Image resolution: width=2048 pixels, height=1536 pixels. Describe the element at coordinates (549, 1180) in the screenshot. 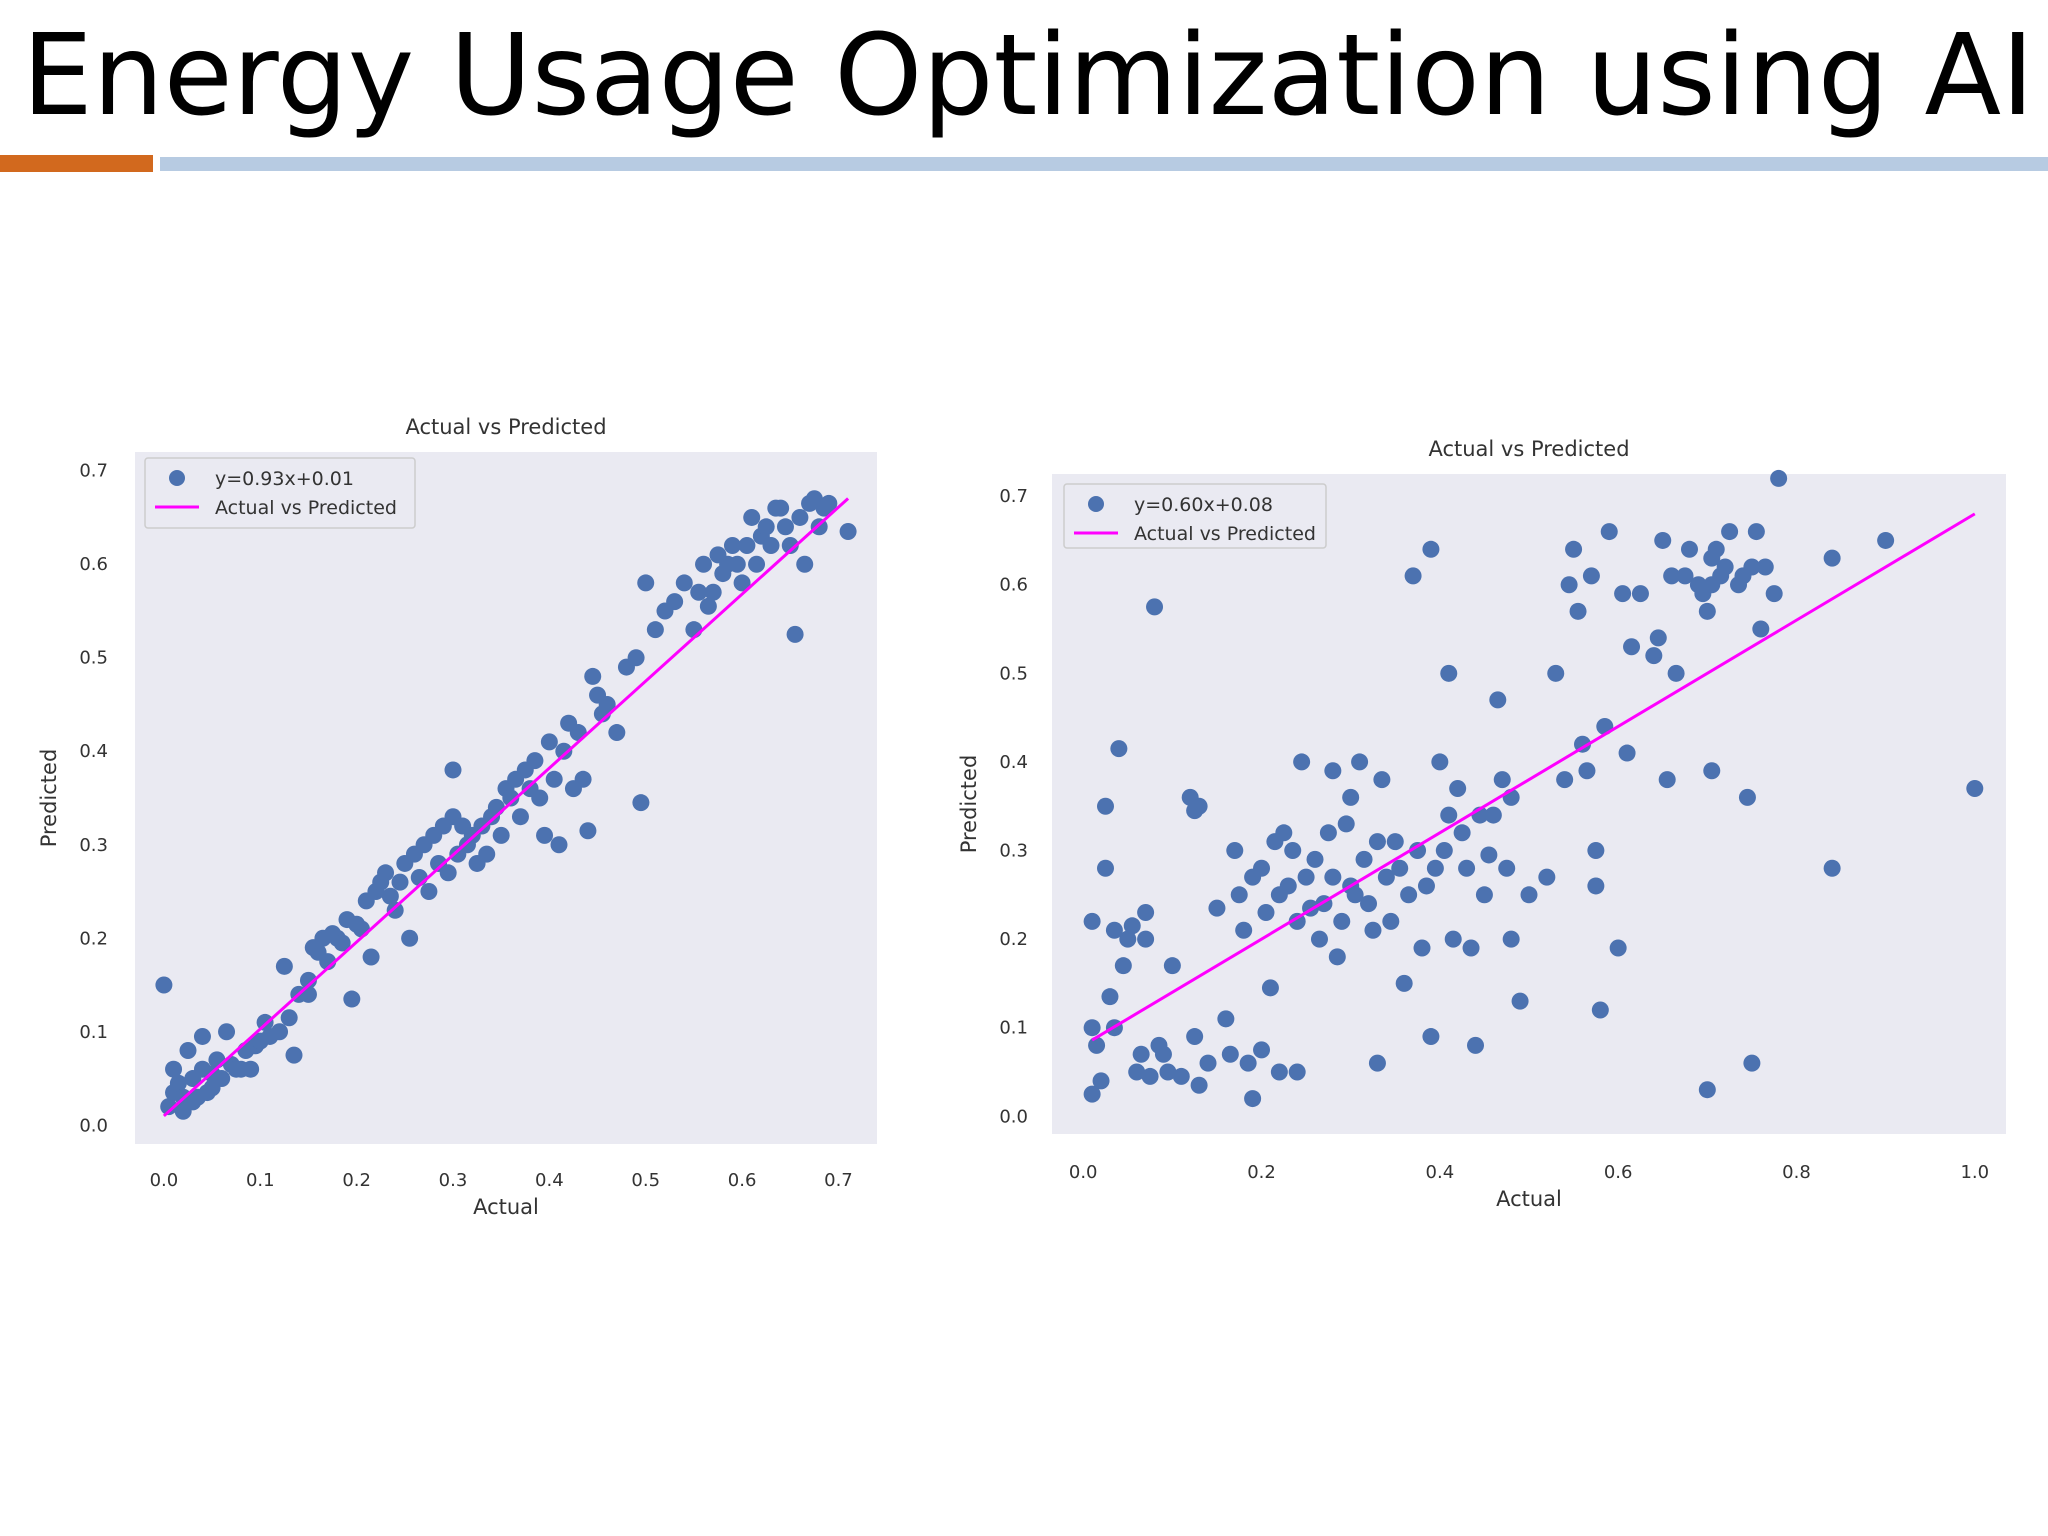

I see `x-tick-label: 0.4` at that location.